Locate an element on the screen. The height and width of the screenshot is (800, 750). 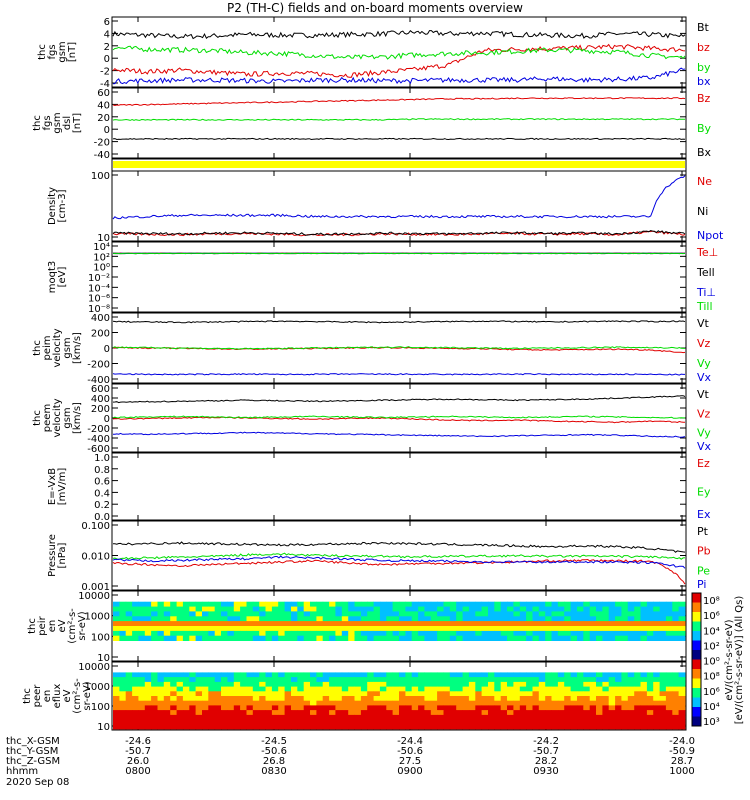
colorbar-segment is located at coordinates (696, 598).